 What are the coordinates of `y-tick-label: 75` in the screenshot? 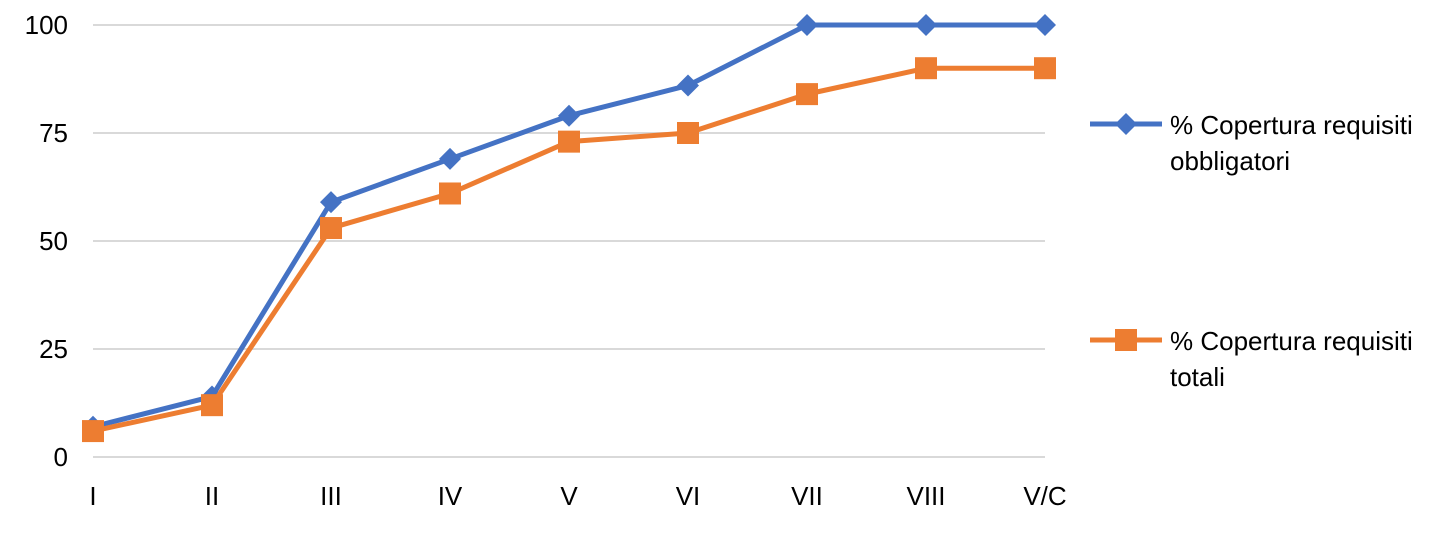 It's located at (53, 133).